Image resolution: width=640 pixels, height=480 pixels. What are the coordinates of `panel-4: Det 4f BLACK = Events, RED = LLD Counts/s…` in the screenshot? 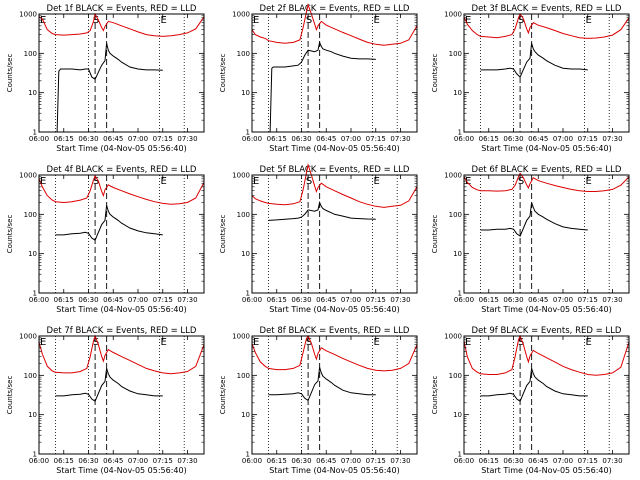 It's located at (105, 239).